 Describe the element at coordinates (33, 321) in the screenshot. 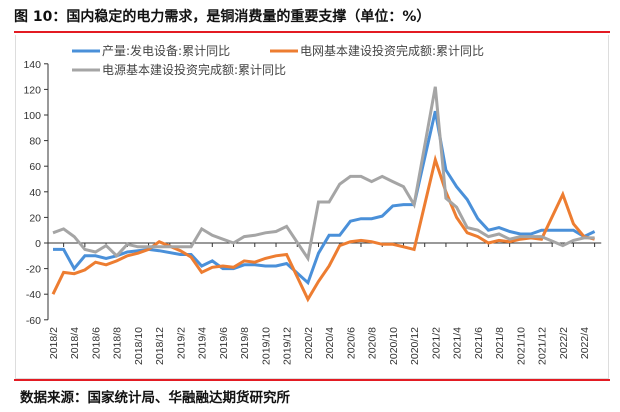

I see `y-tick-label: -60` at that location.